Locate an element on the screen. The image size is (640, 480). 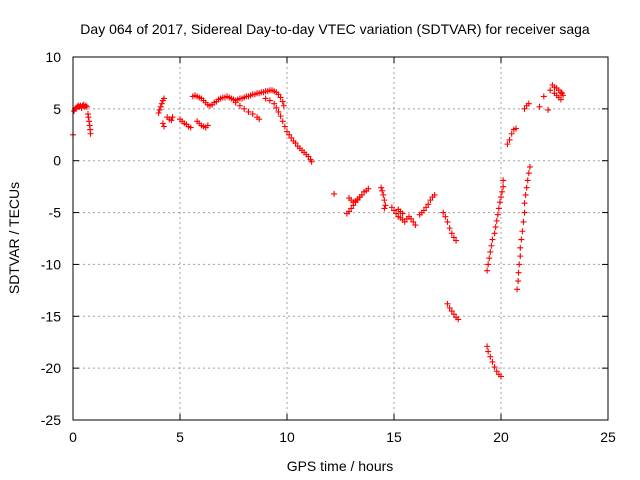
y-tick-label: 0 is located at coordinates (57, 161).